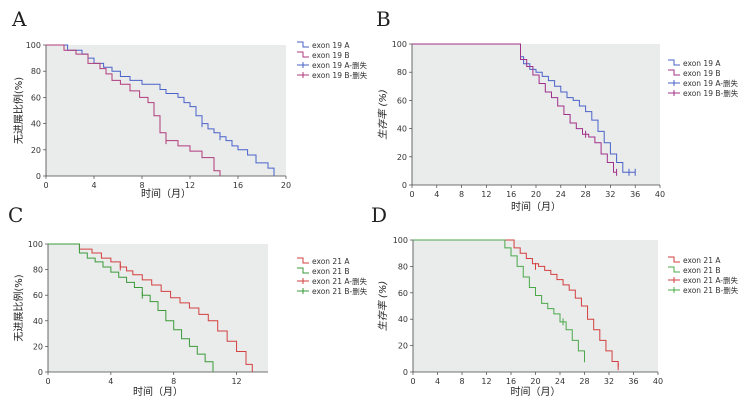  What do you see at coordinates (379, 215) in the screenshot?
I see `panel-letter: D` at bounding box center [379, 215].